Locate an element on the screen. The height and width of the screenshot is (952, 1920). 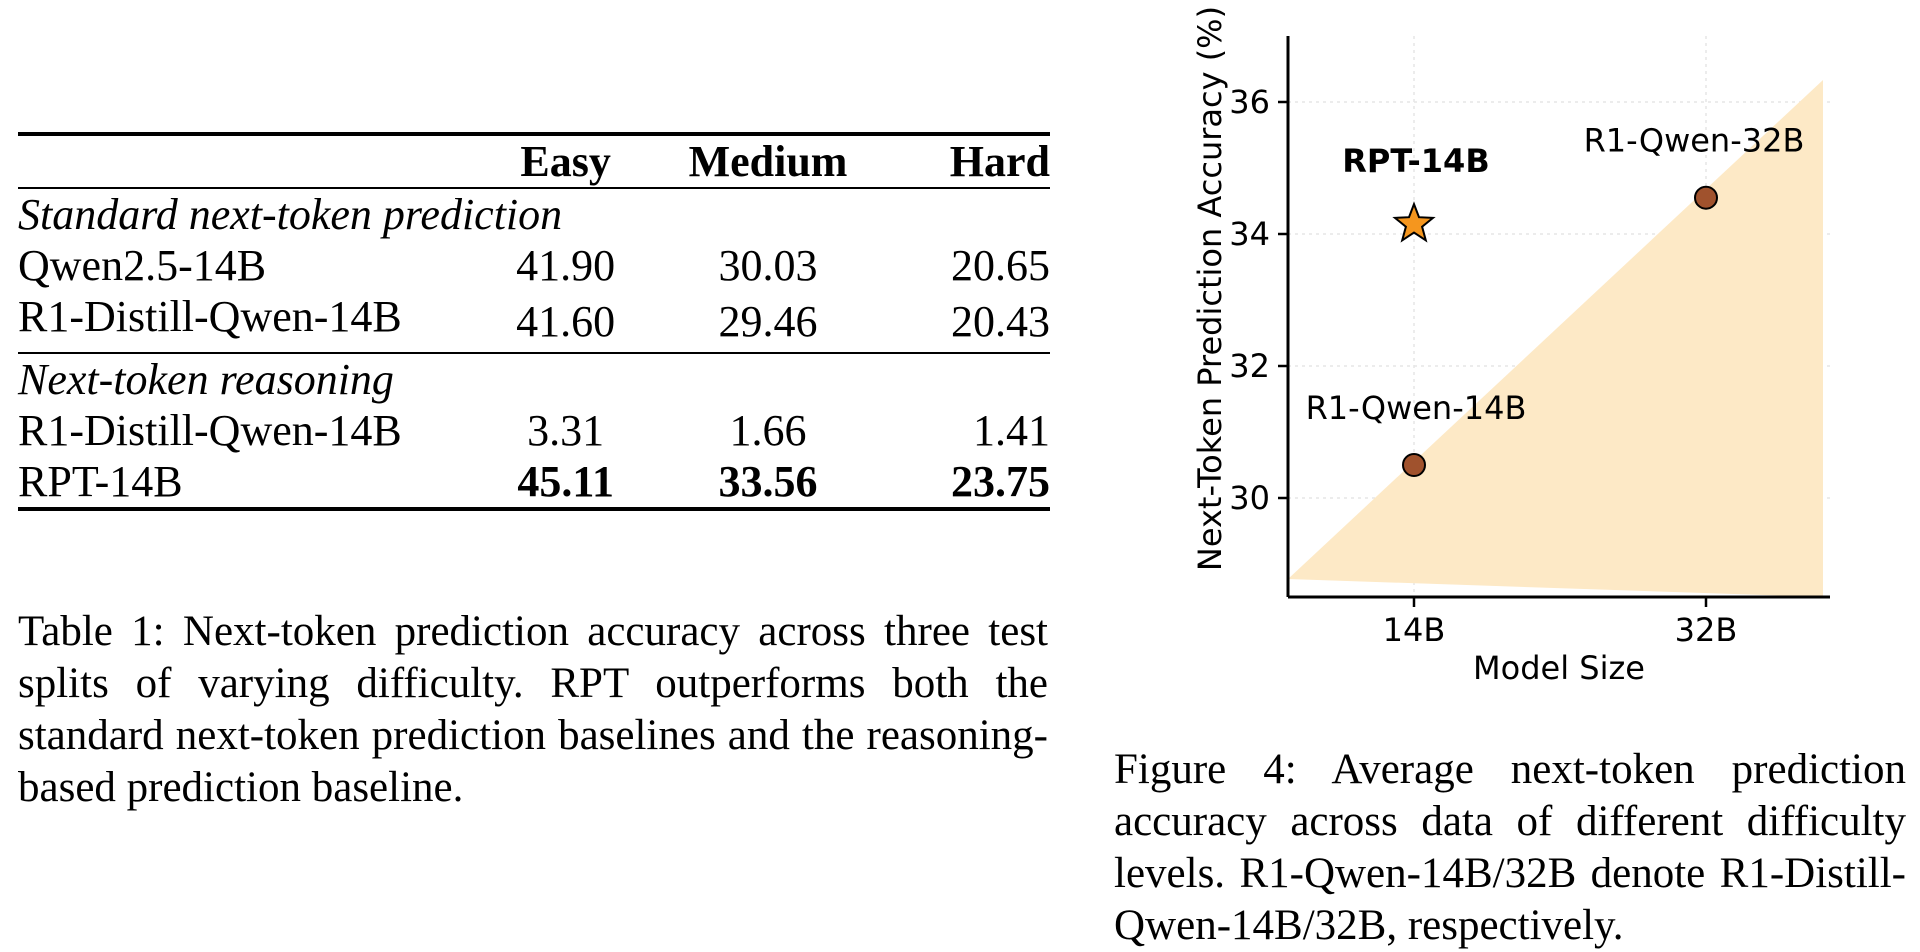
y-ticks: 30 32 34 36 is located at coordinates (1258, 300).